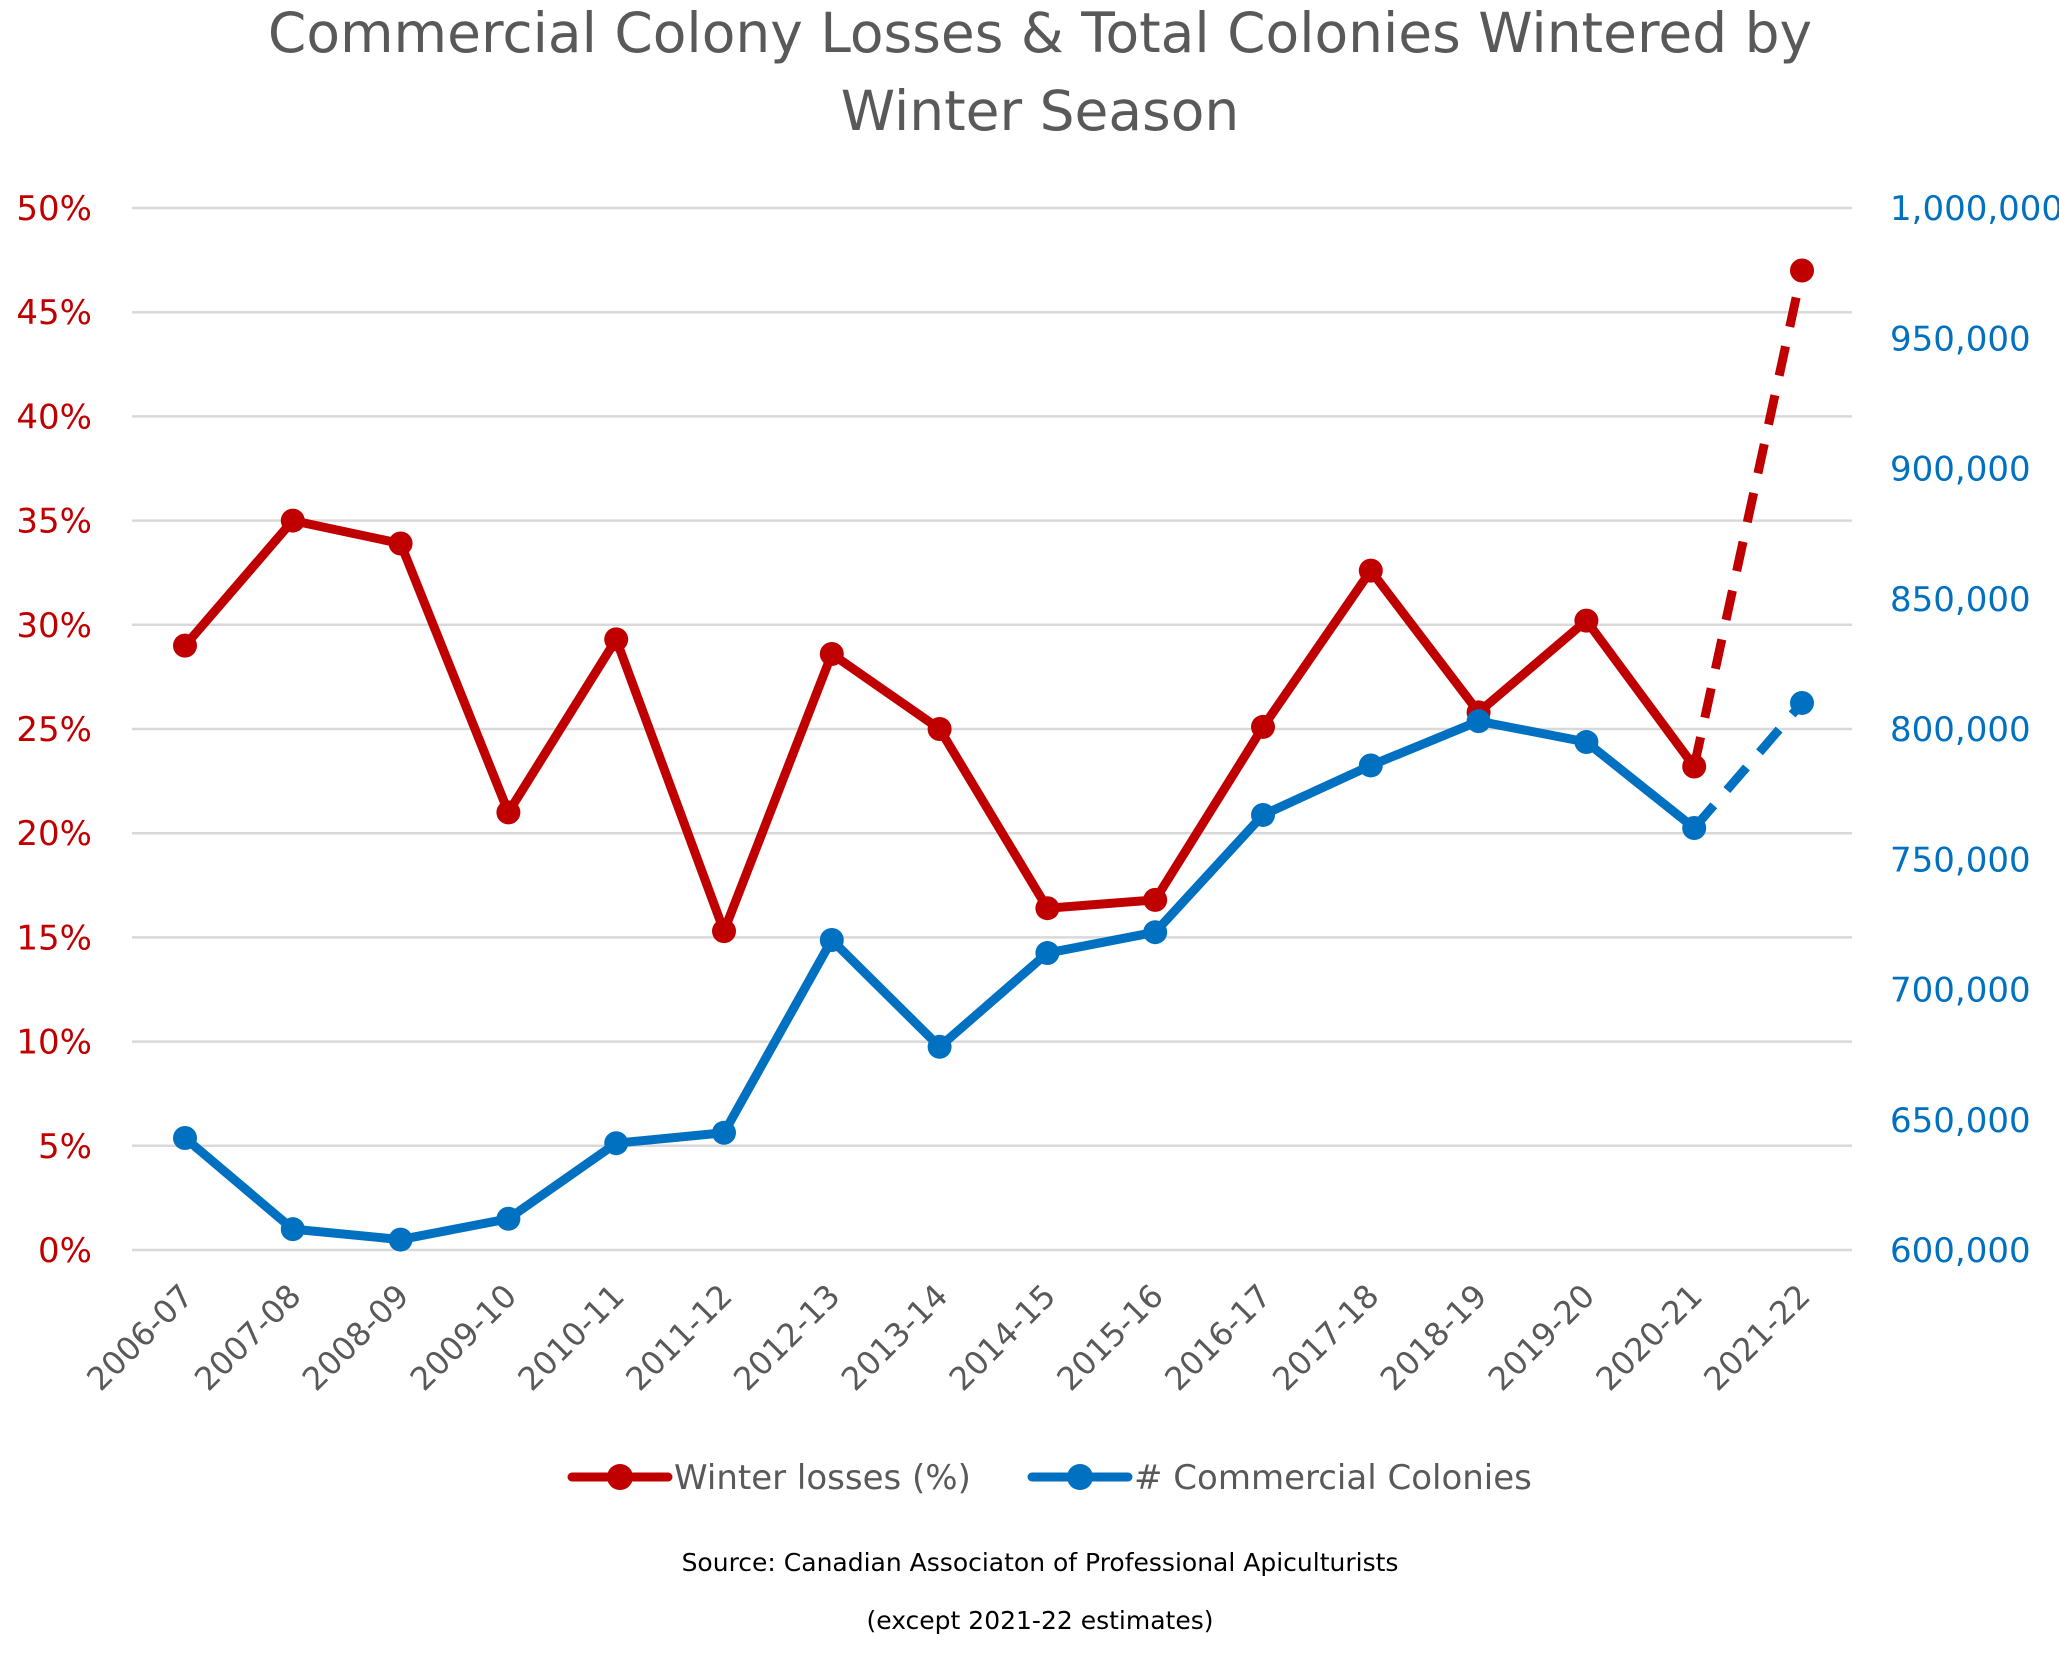 The height and width of the screenshot is (1655, 2059). I want to click on x-tick-label: 2010-11, so click(570, 1337).